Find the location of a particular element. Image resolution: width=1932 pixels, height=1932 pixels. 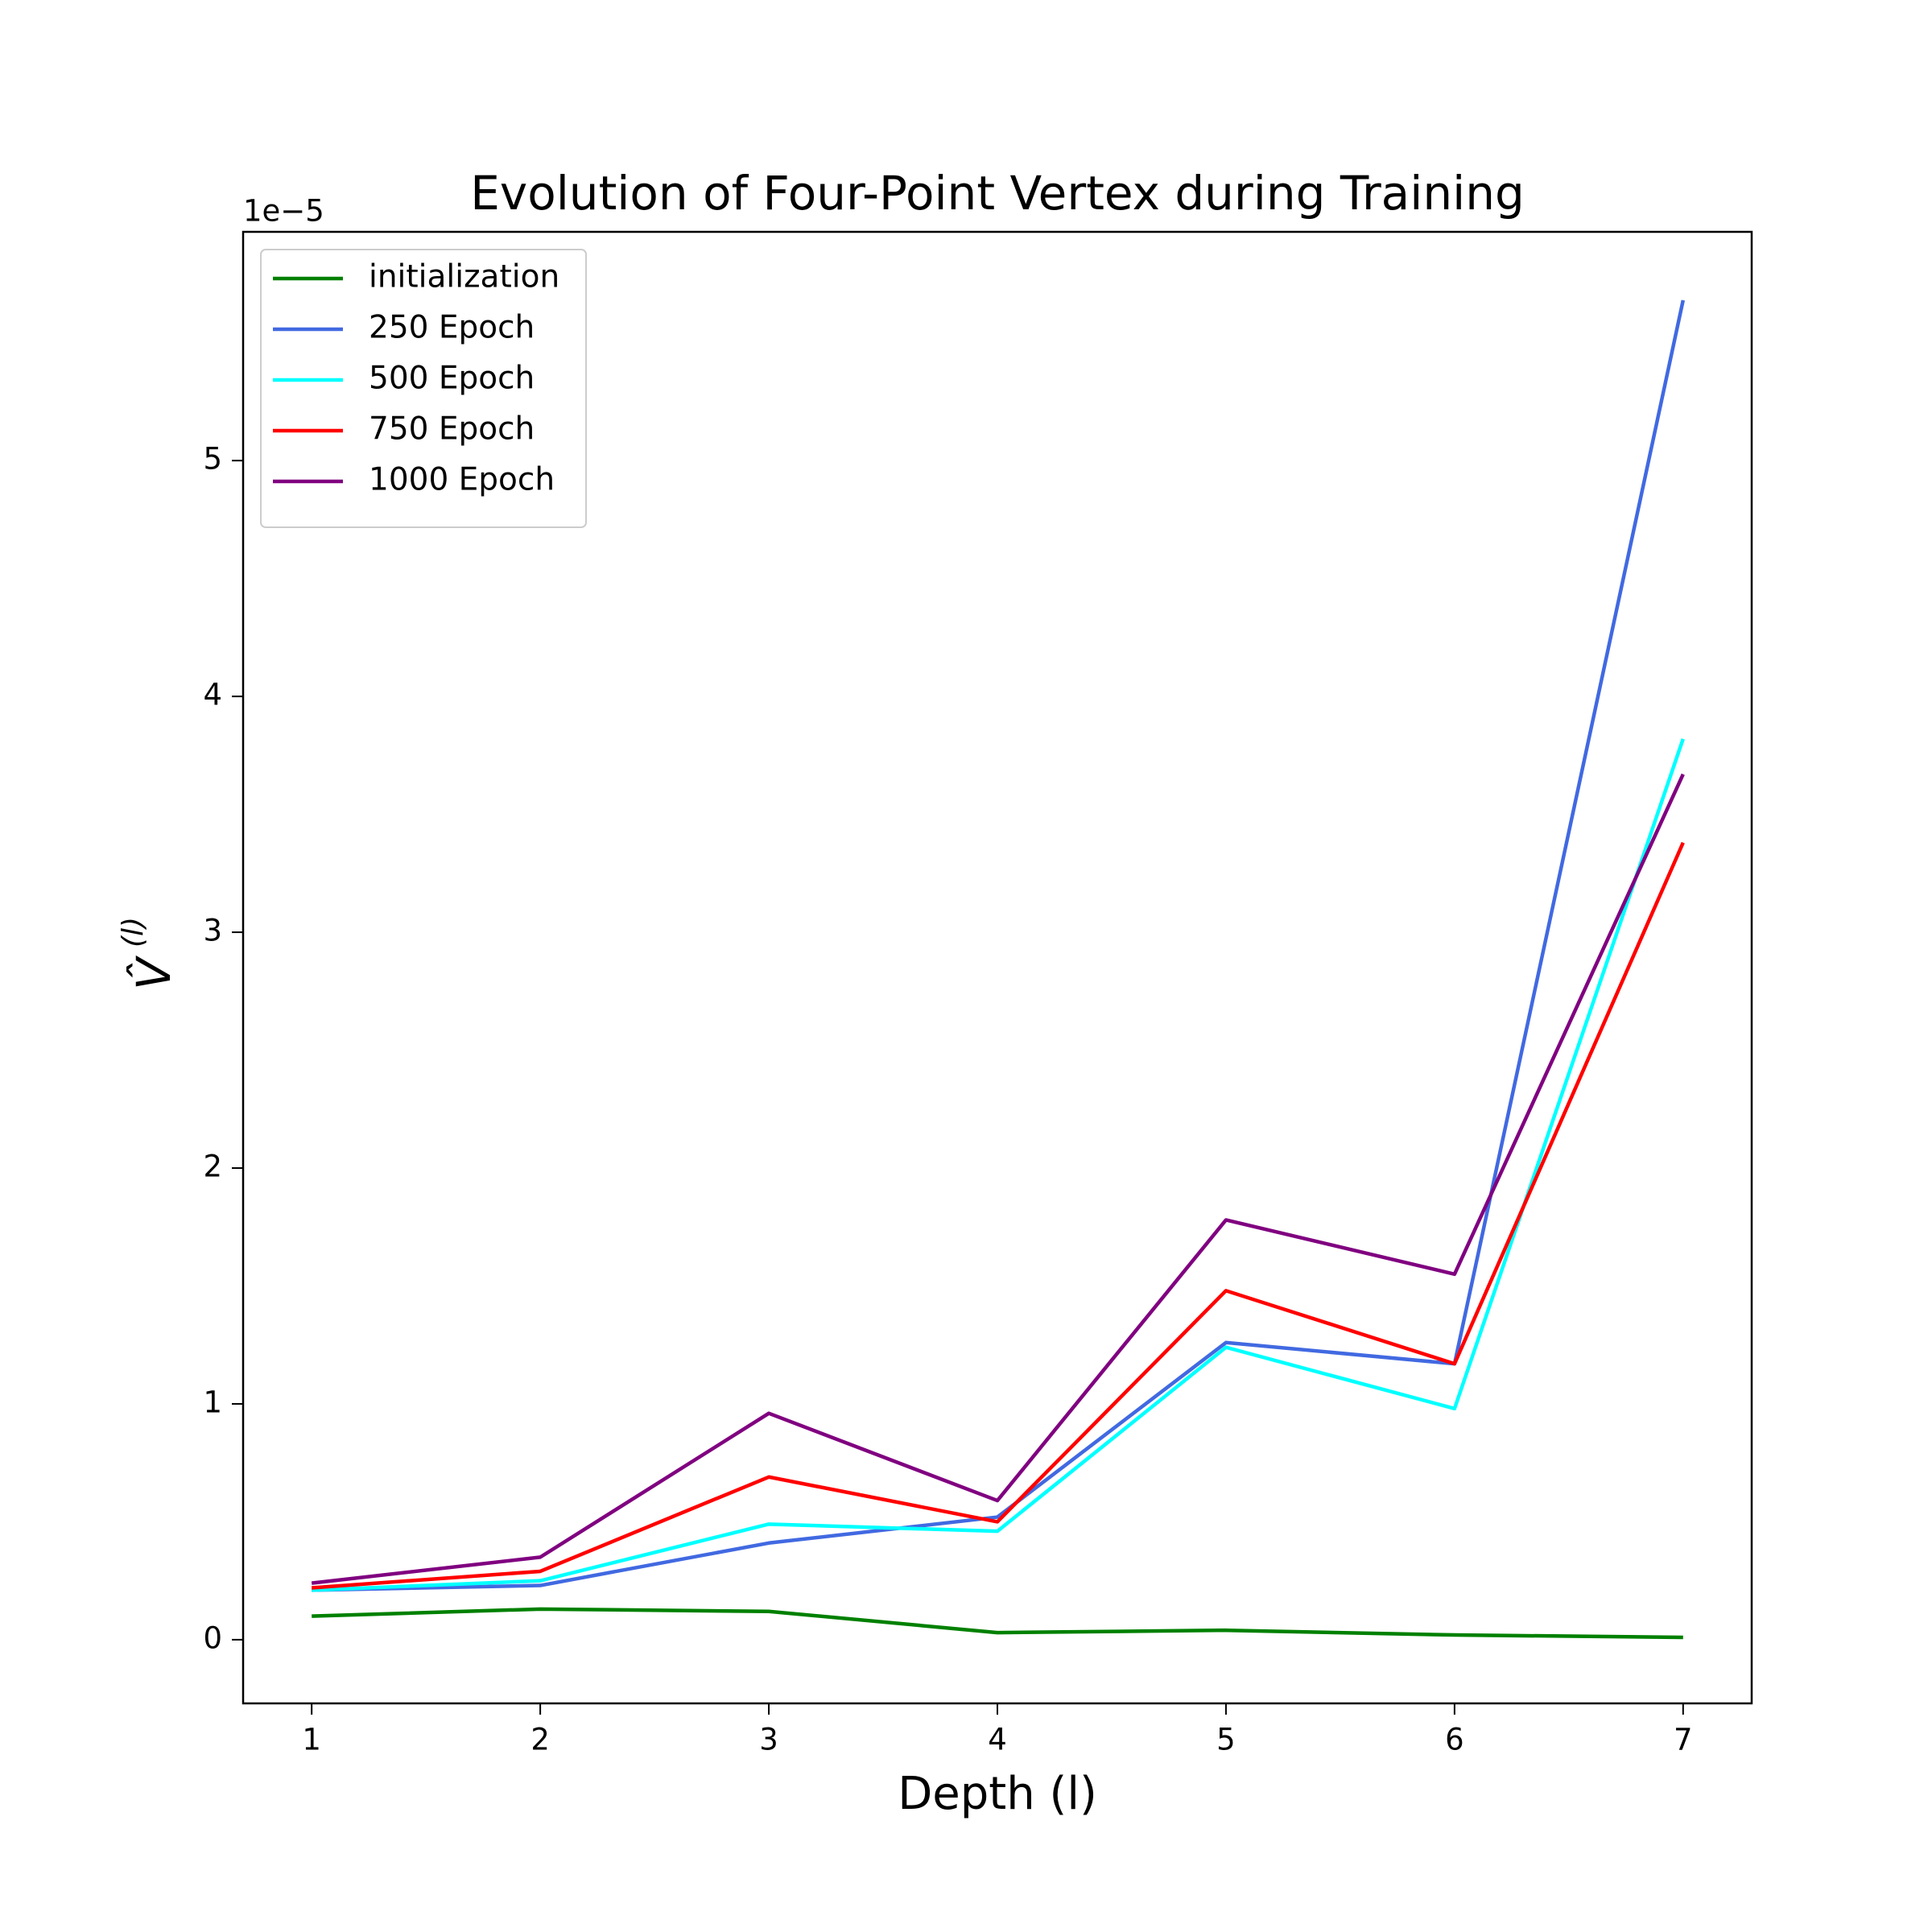

y-tick-label: 5 is located at coordinates (212, 459).